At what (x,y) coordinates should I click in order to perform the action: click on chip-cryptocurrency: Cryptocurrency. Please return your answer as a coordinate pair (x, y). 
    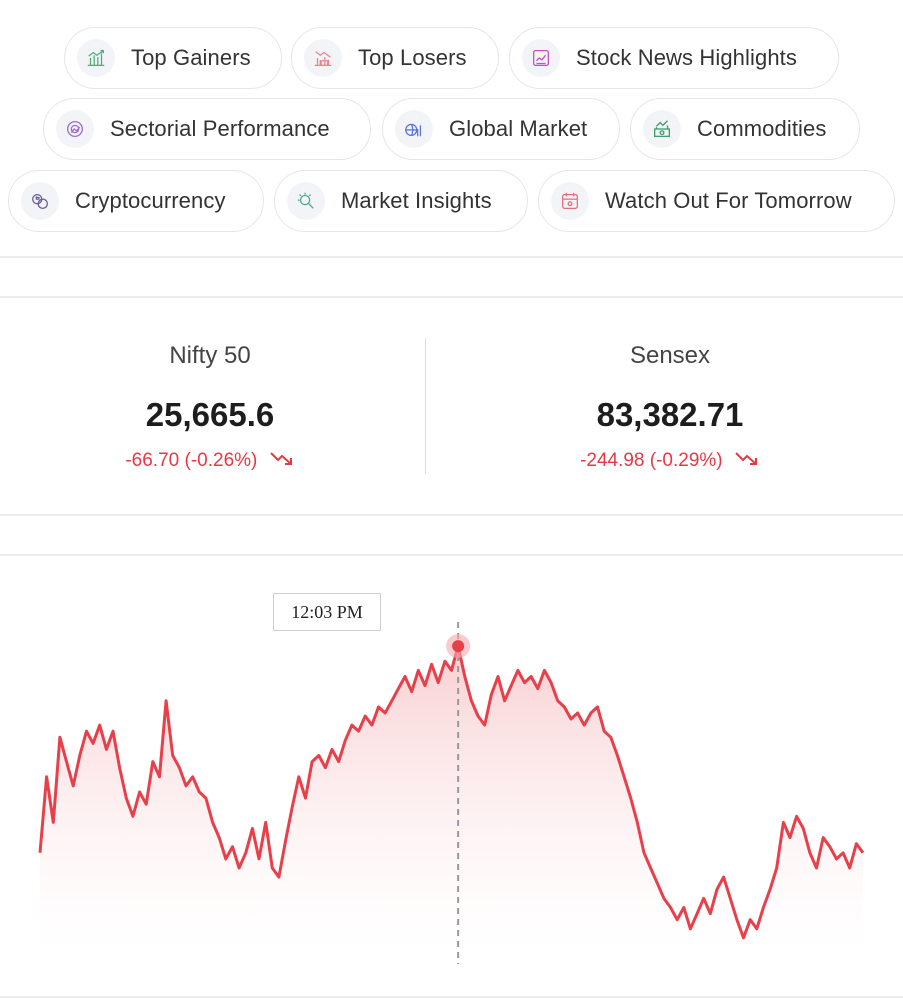
    Looking at the image, I should click on (136, 201).